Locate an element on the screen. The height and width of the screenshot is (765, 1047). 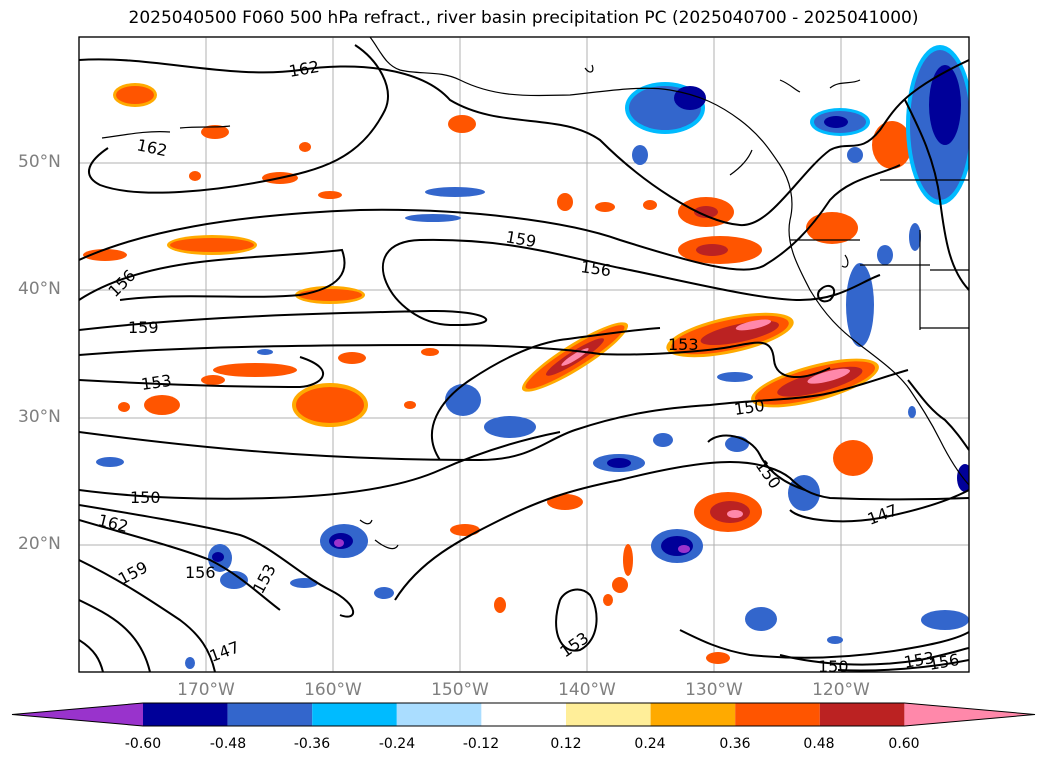
colorbar-tick-label: -0.36 is located at coordinates (312, 744).